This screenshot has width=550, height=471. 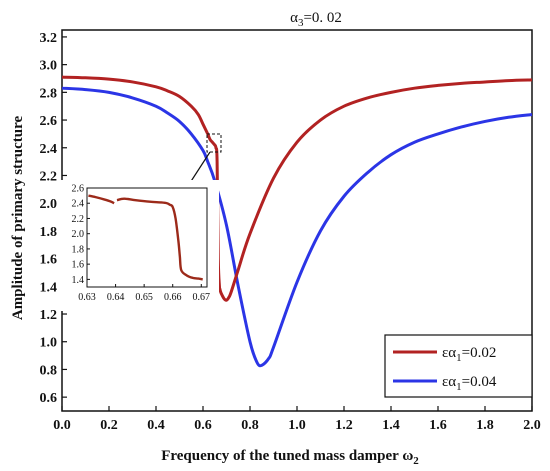 I want to click on y-tick-label: 3.0, so click(x=49, y=66).